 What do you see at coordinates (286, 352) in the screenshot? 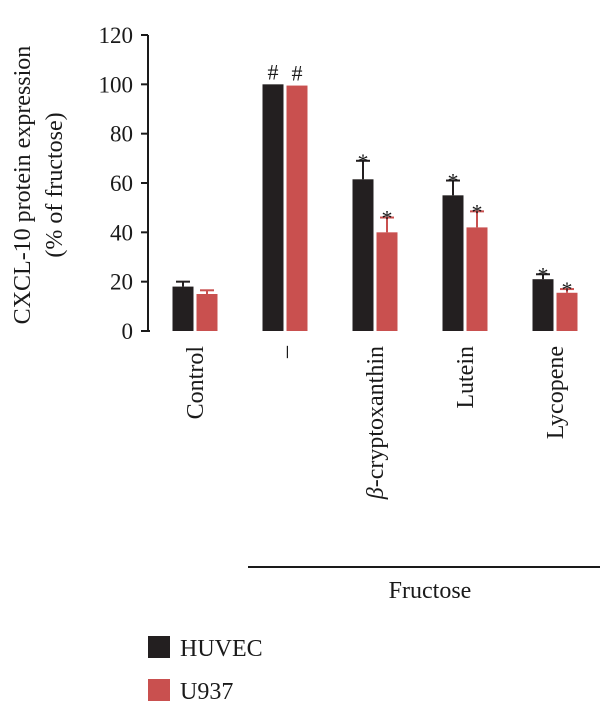
I see `x-category-label: –` at bounding box center [286, 352].